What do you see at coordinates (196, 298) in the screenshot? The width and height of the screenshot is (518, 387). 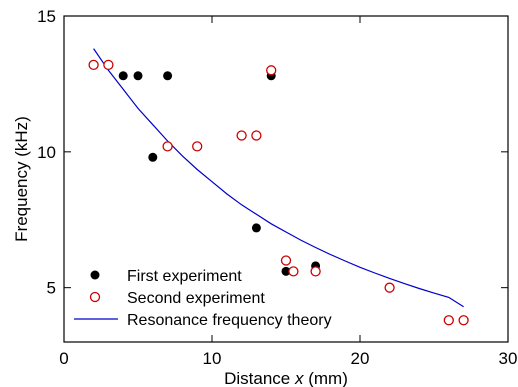 I see `legend-label-second-experiment: Second experiment` at bounding box center [196, 298].